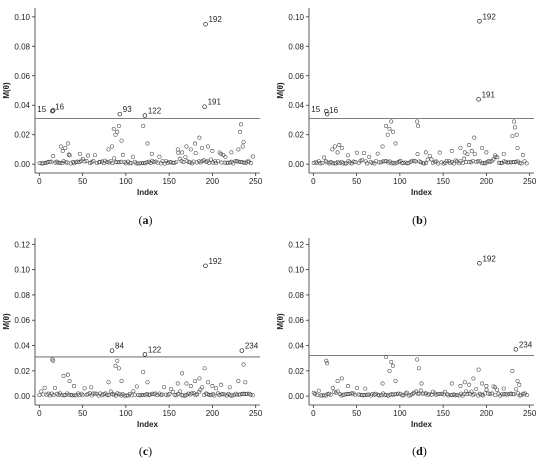  I want to click on y-tick-label: 0.02, so click(296, 135).